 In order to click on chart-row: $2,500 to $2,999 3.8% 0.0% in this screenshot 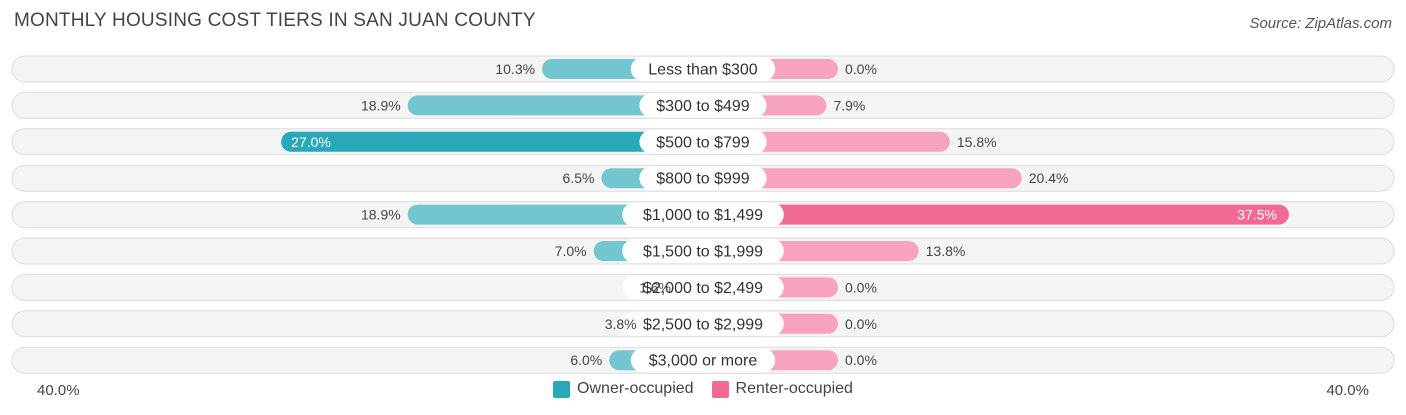, I will do `click(703, 324)`.